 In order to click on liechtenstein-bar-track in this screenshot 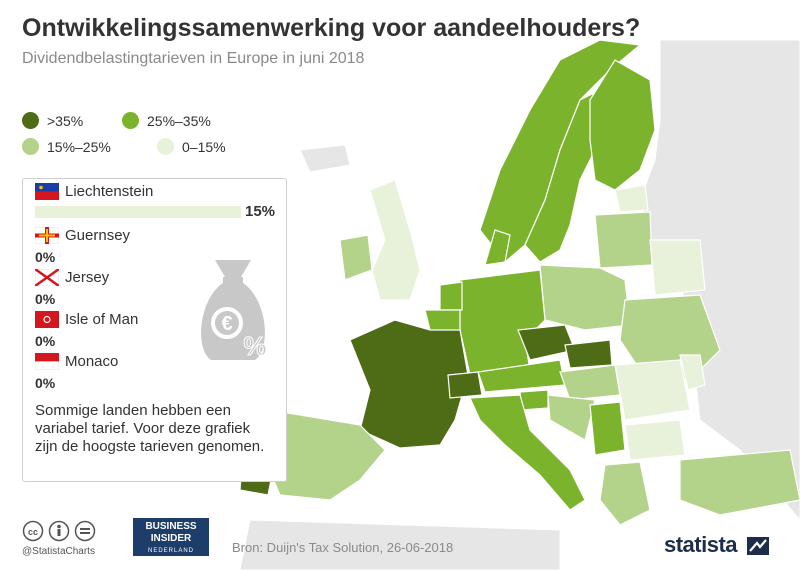, I will do `click(138, 212)`.